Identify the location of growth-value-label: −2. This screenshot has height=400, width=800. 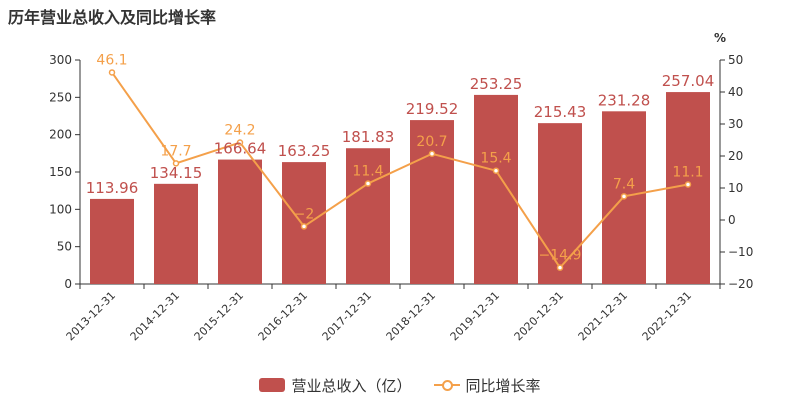
(304, 214).